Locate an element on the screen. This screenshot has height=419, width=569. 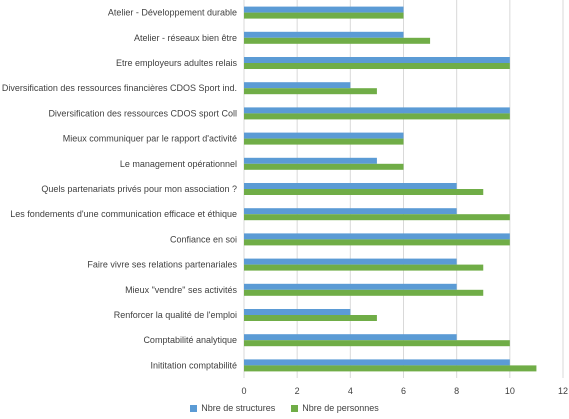
category-label: Confiance en soi is located at coordinates (203, 239).